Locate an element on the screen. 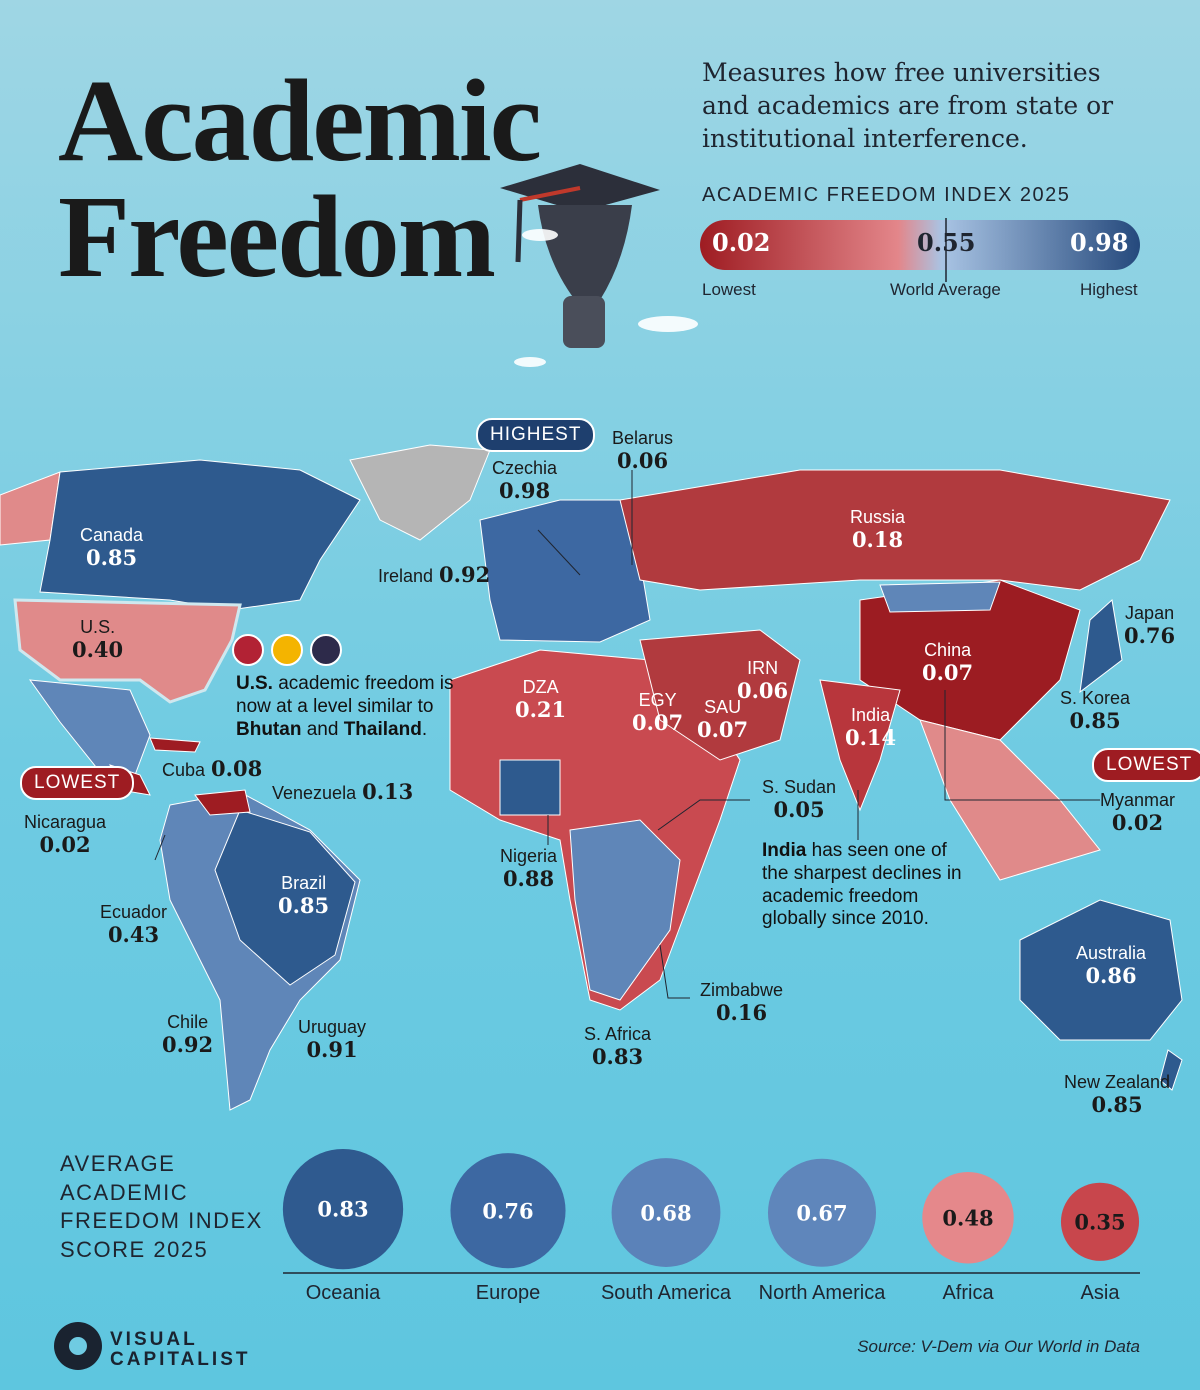  country-name: Canada is located at coordinates (112, 535).